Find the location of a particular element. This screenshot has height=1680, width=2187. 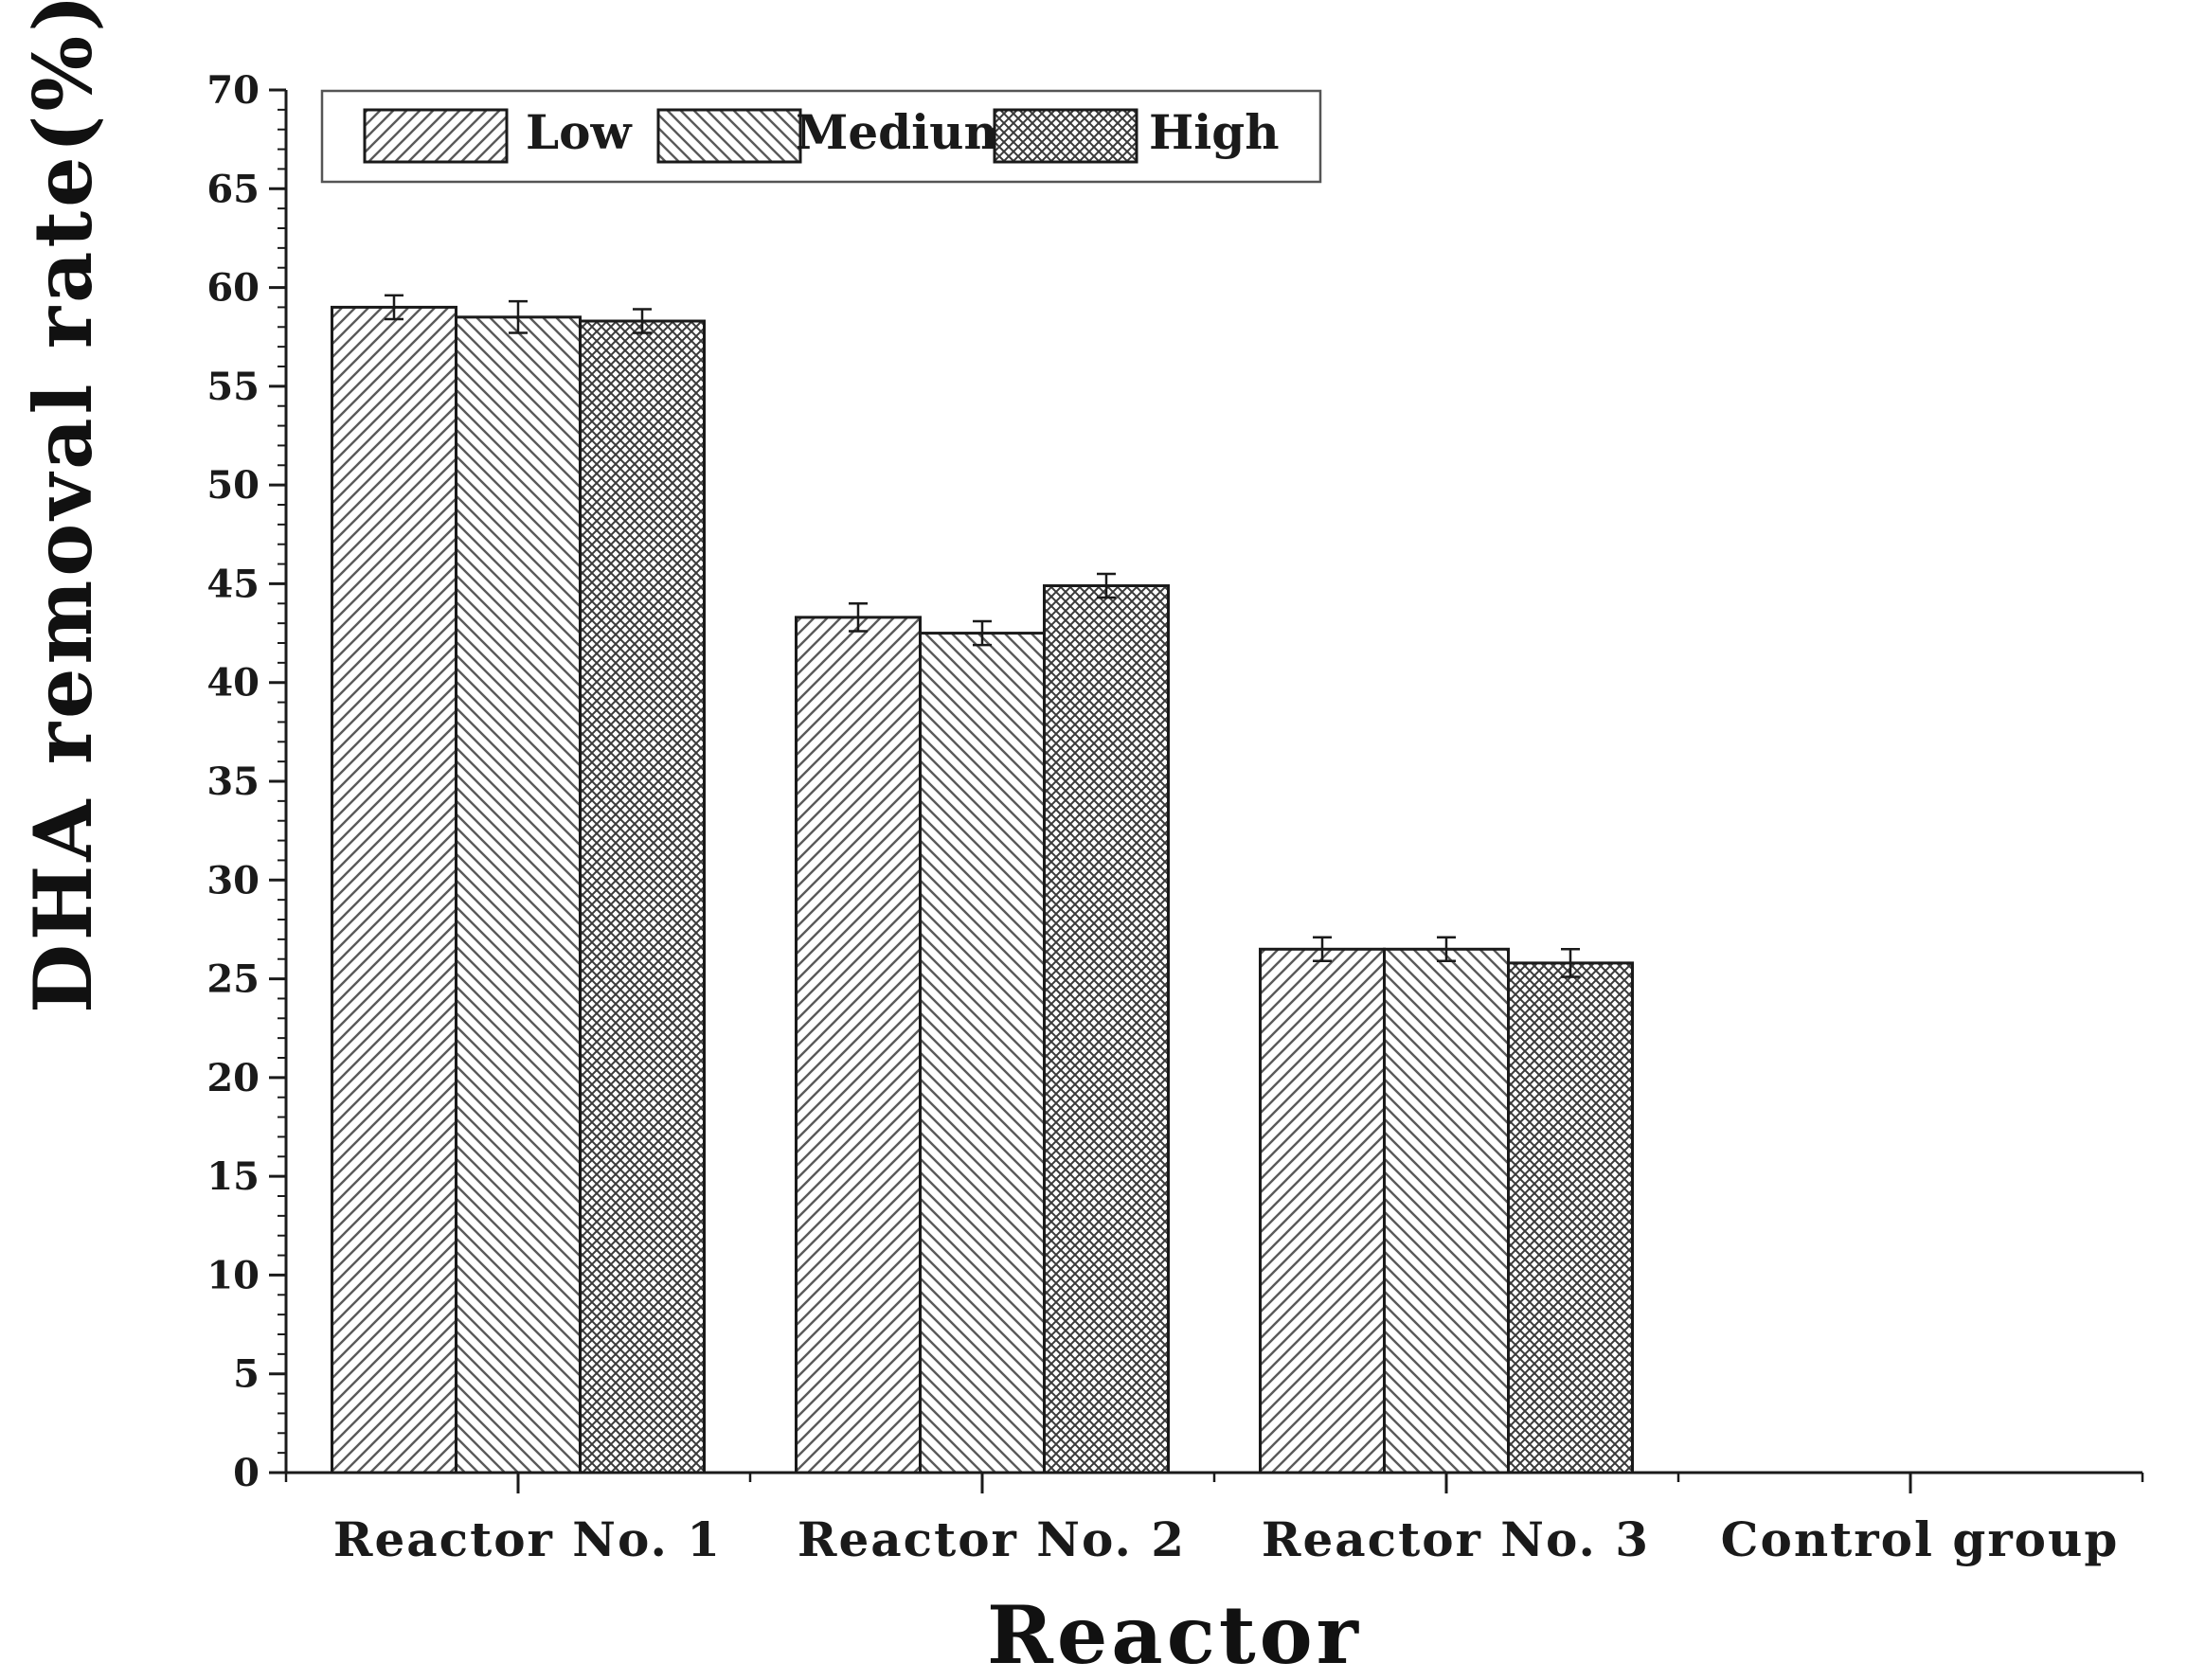

y-tick-label: 5 is located at coordinates (247, 1374).